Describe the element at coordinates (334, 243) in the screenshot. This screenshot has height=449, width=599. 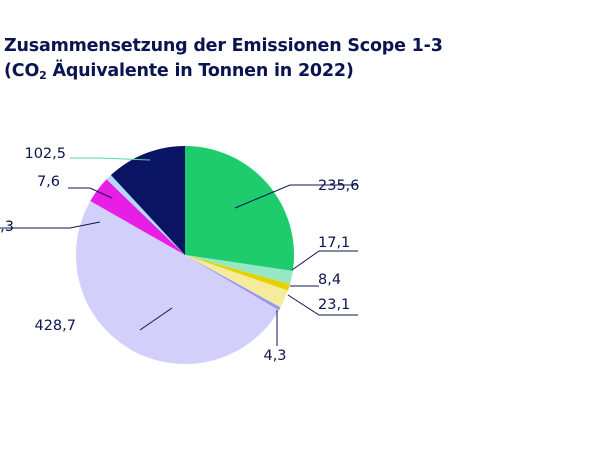
I see `data-label-2: 17,1` at that location.